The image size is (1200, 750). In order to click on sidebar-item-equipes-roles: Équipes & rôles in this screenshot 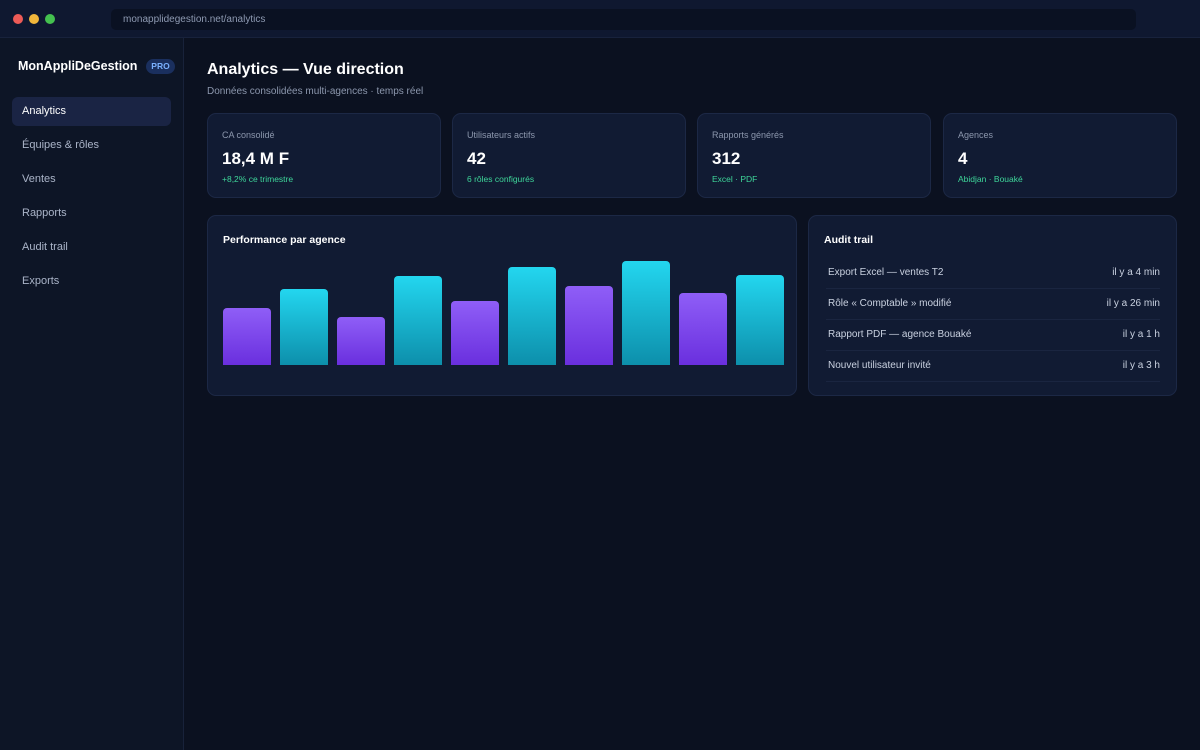, I will do `click(61, 145)`.